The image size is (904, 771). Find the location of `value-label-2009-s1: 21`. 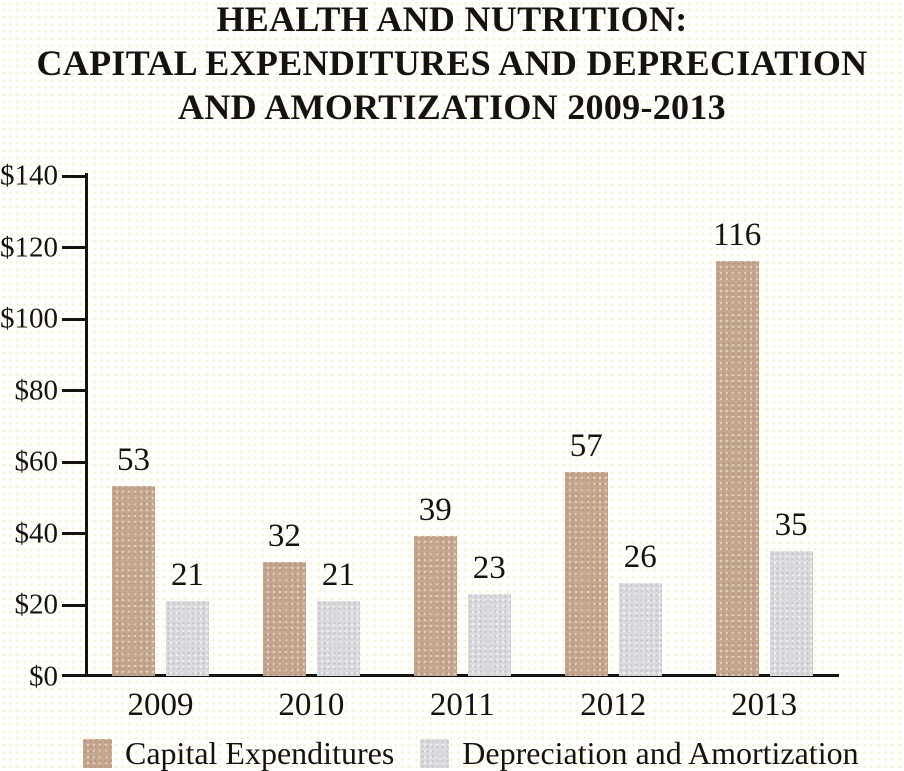

value-label-2009-s1: 21 is located at coordinates (187, 574).